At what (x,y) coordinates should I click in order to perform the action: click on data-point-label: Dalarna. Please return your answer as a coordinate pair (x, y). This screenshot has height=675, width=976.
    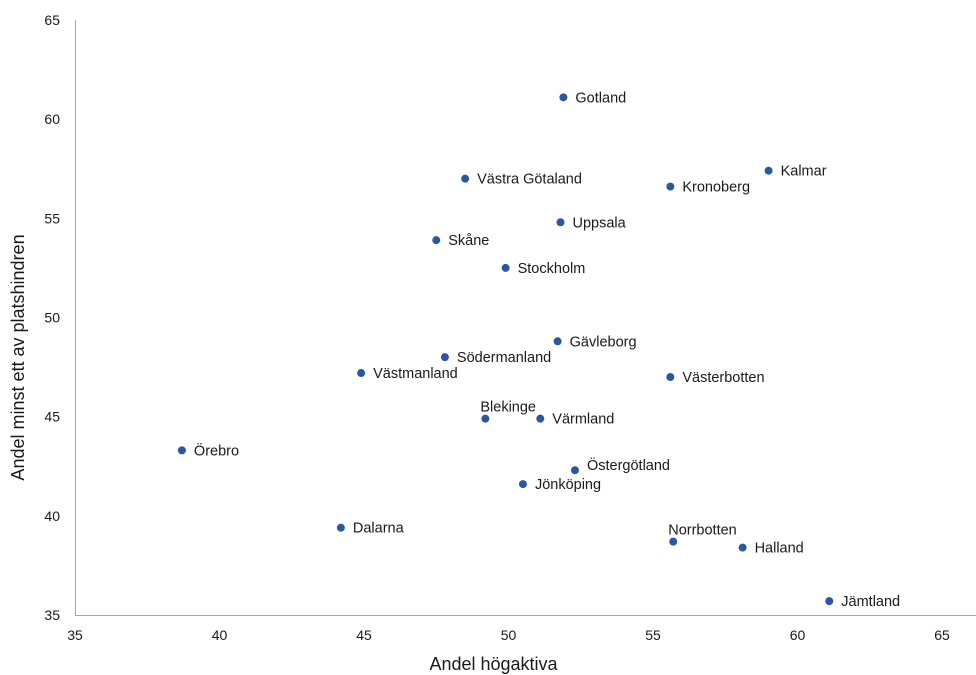
    Looking at the image, I should click on (379, 529).